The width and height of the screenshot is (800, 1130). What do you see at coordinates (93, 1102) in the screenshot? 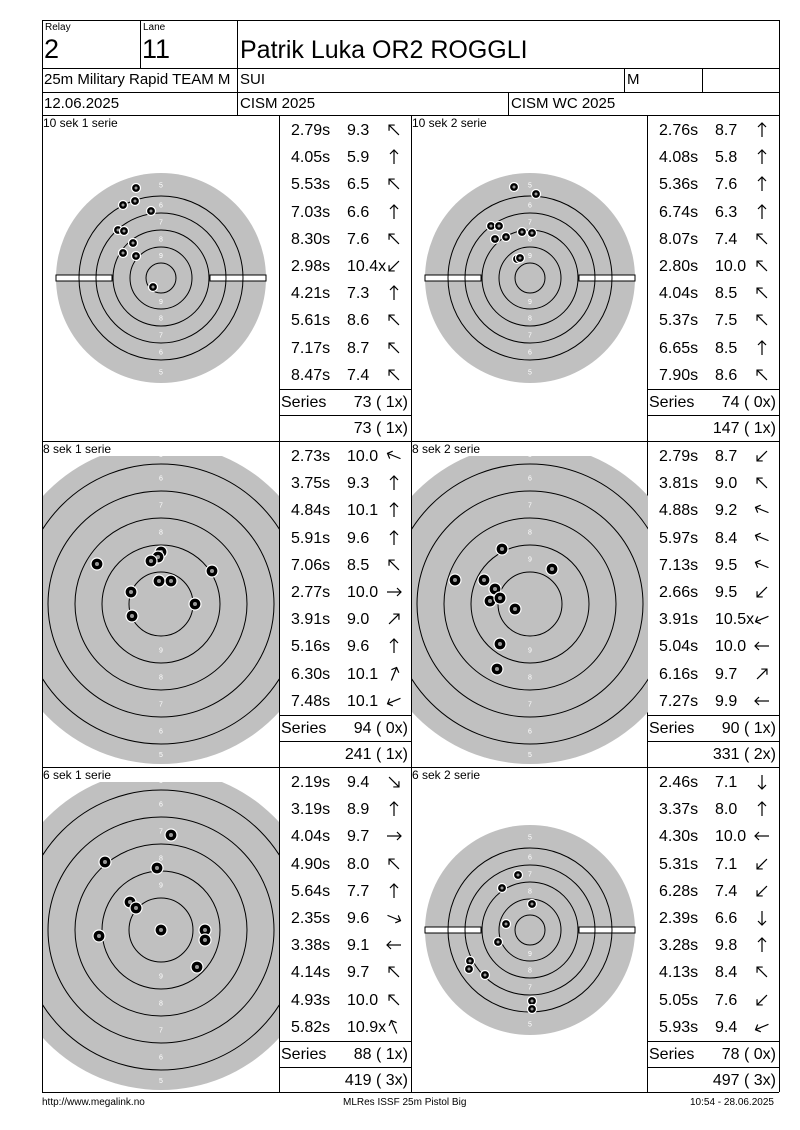
I see `footer-url: http://www.megalink.no` at bounding box center [93, 1102].